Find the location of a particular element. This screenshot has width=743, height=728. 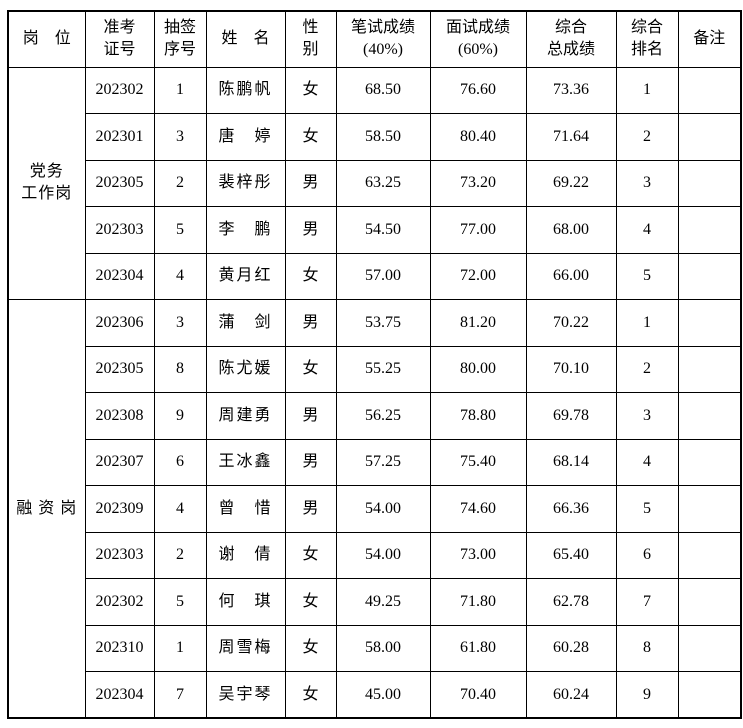

total-score-cell: 68.00 is located at coordinates (571, 230).